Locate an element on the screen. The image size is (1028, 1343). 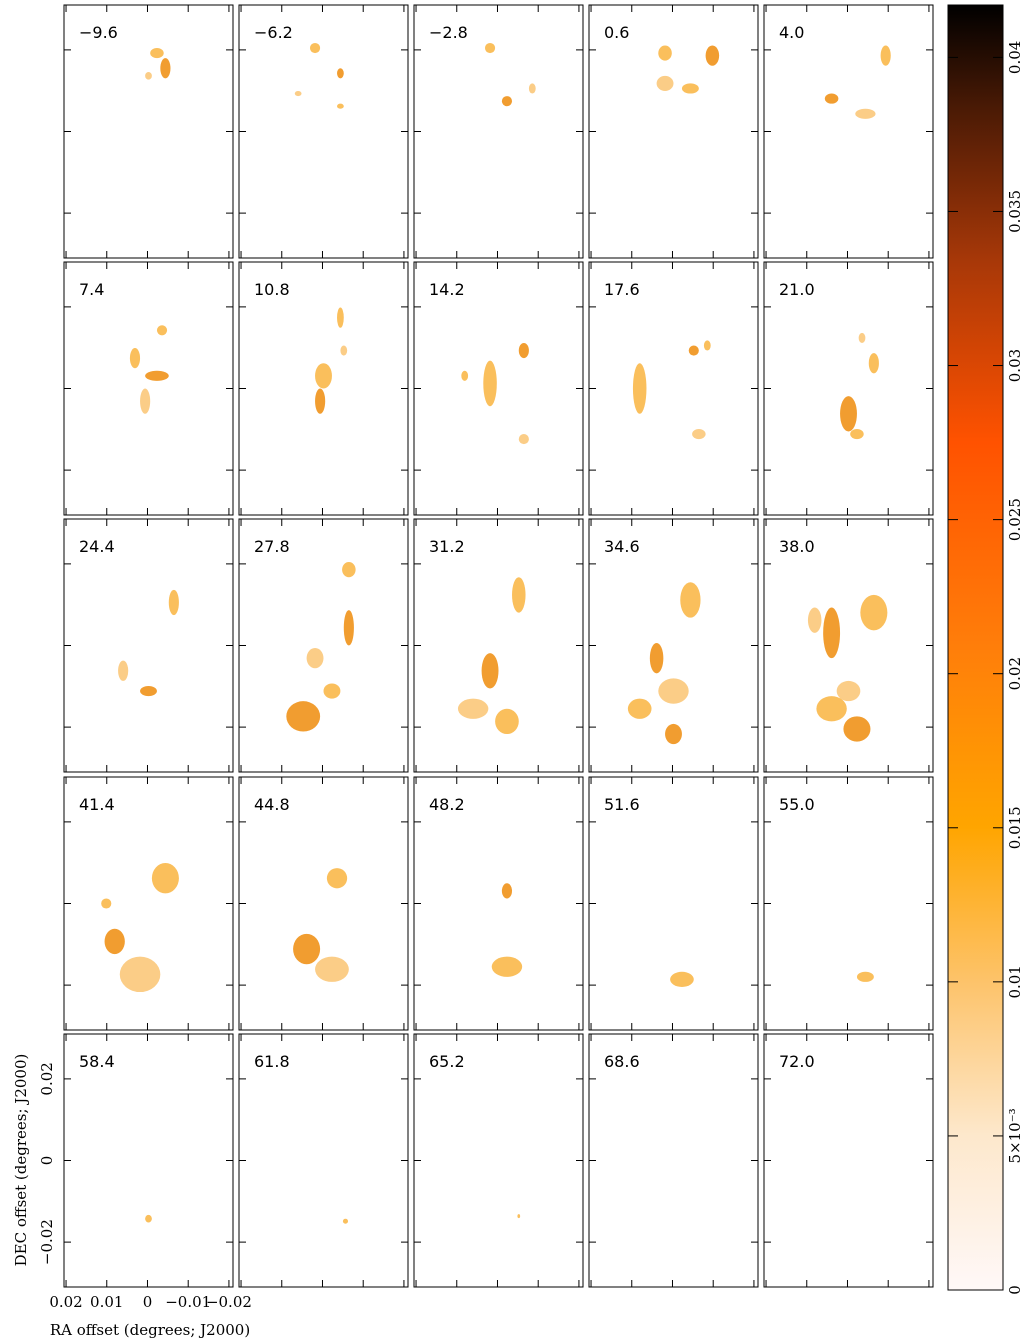
x-tick-label: −0.02 is located at coordinates (229, 1302).